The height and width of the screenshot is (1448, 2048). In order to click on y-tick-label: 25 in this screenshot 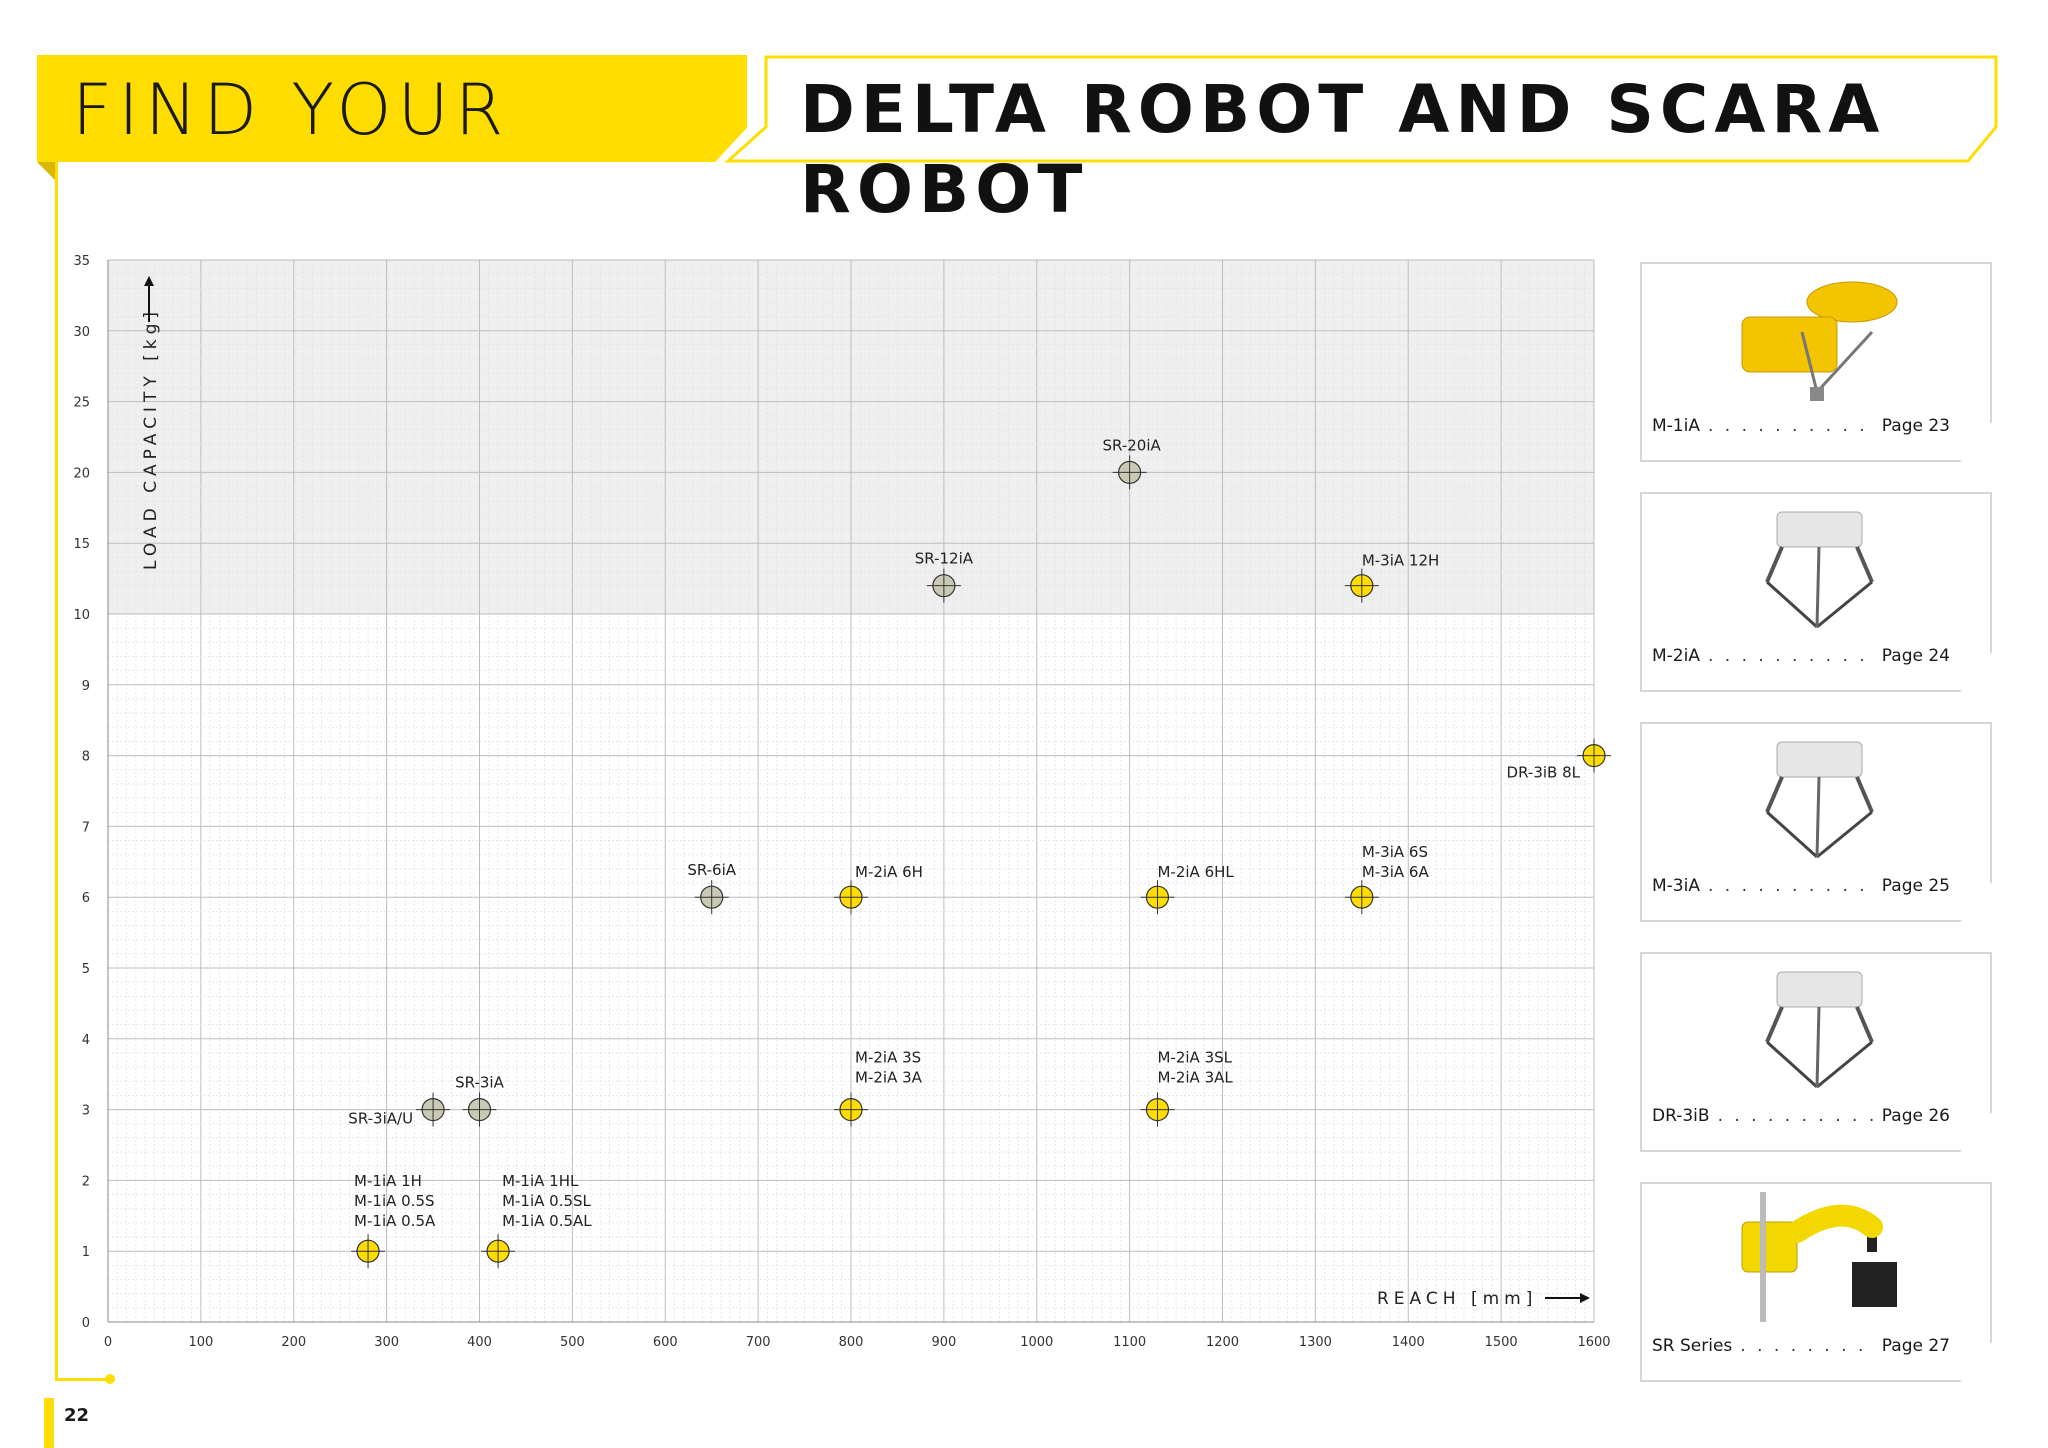, I will do `click(81, 403)`.